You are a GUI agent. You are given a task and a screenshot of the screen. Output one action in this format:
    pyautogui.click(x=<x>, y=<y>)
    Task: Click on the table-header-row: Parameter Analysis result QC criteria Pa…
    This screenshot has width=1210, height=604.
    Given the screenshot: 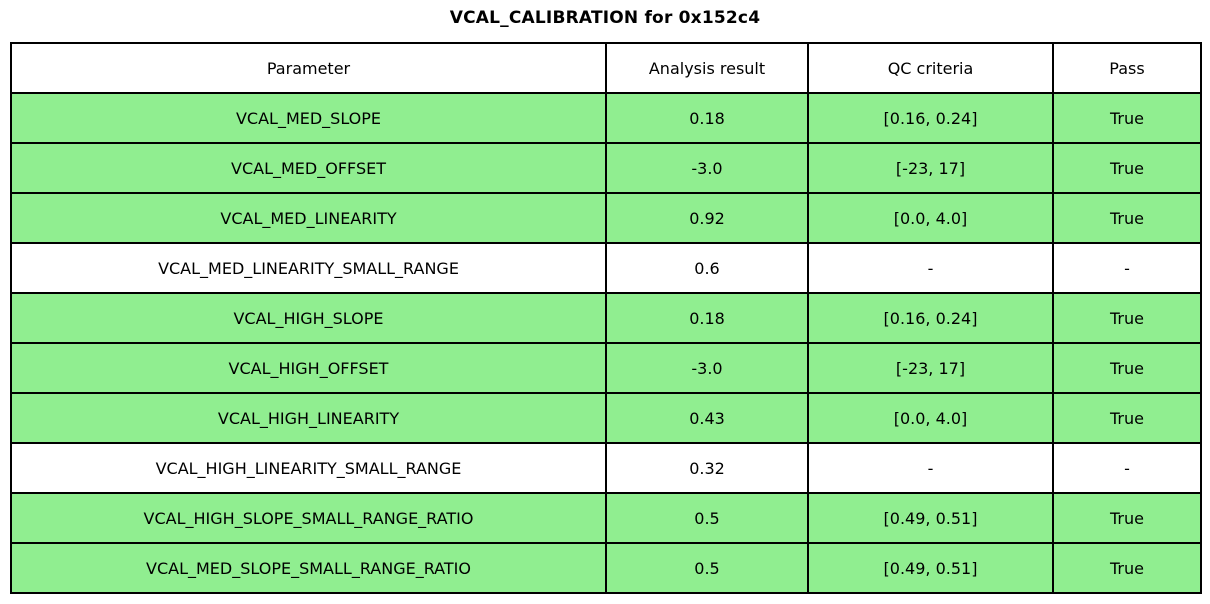 What is the action you would take?
    pyautogui.click(x=606, y=68)
    